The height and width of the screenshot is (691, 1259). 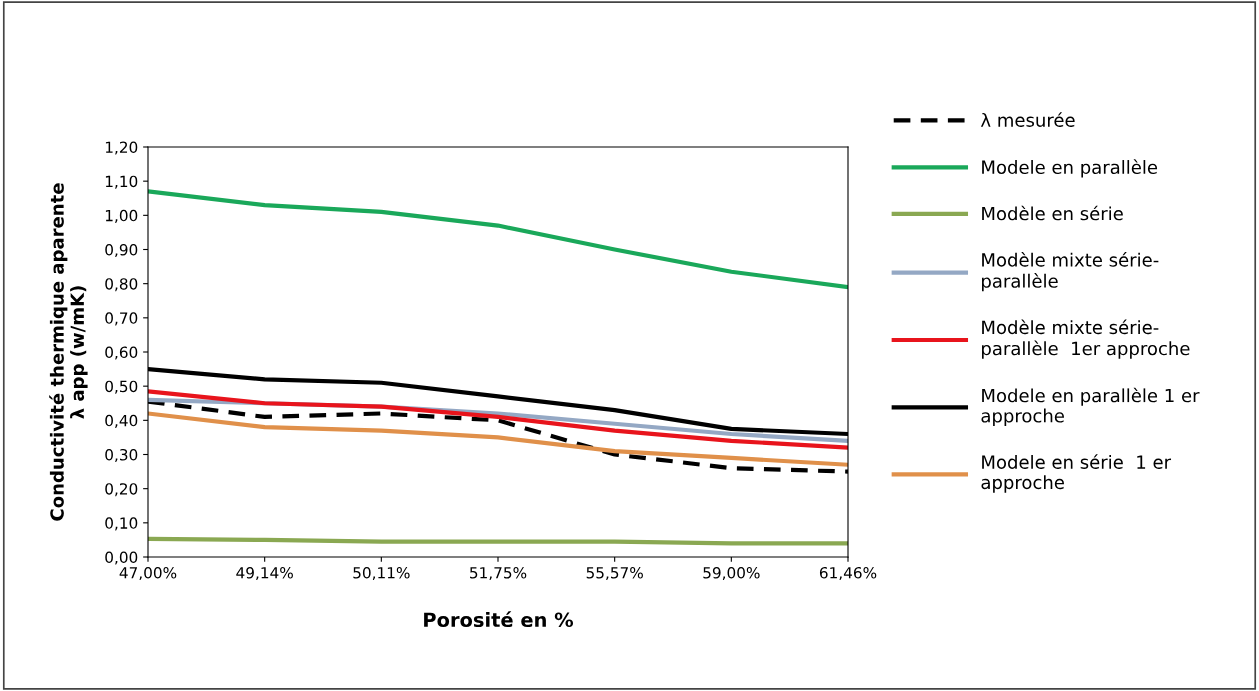 What do you see at coordinates (121, 558) in the screenshot?
I see `y-tick-label: 0,00` at bounding box center [121, 558].